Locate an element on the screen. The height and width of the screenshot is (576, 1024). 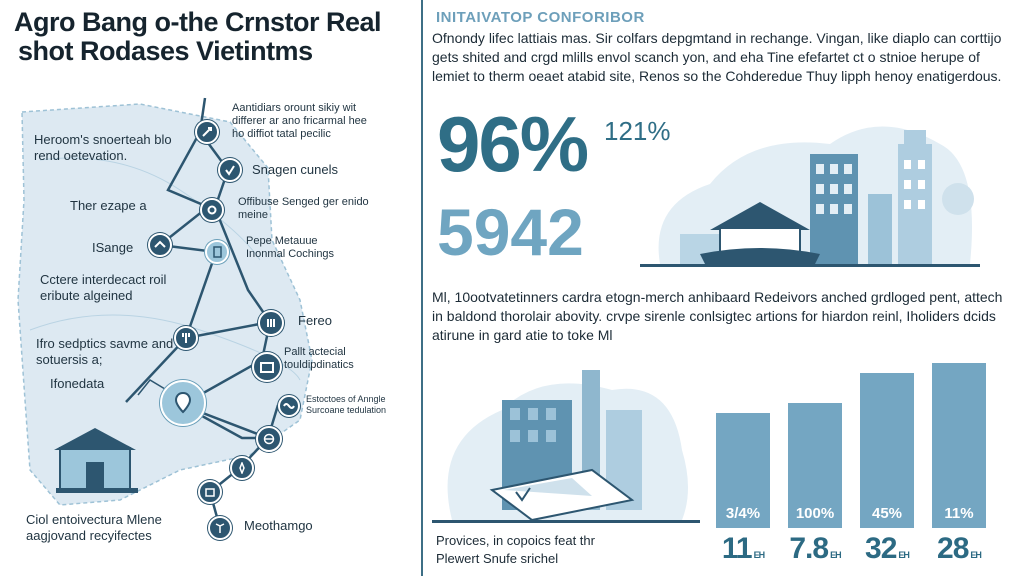
house-illustration is located at coordinates (96, 460).